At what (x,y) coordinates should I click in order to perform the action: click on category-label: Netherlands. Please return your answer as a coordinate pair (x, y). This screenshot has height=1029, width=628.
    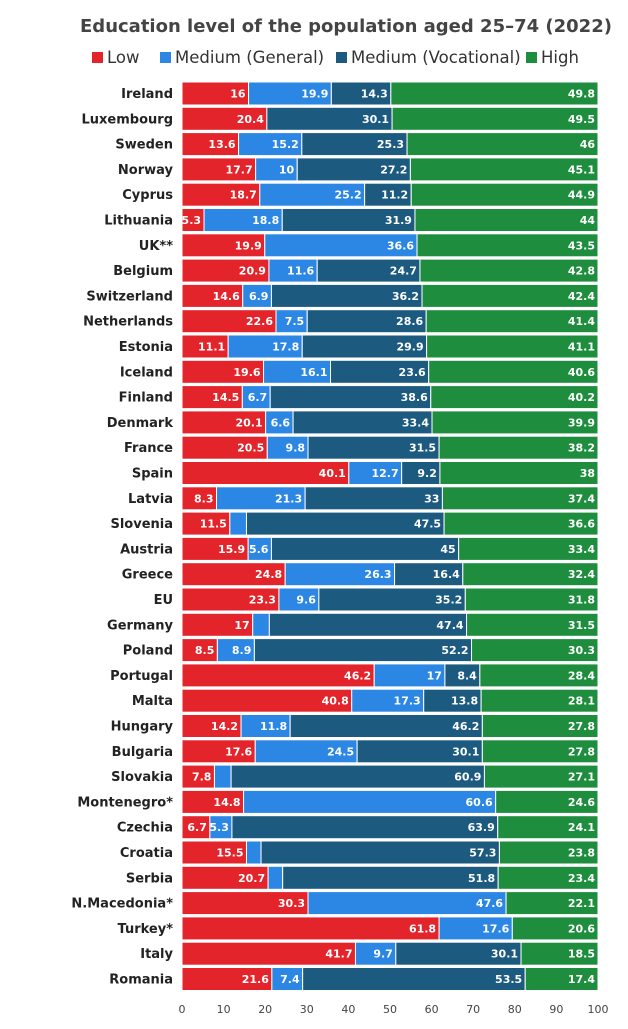
    Looking at the image, I should click on (128, 322).